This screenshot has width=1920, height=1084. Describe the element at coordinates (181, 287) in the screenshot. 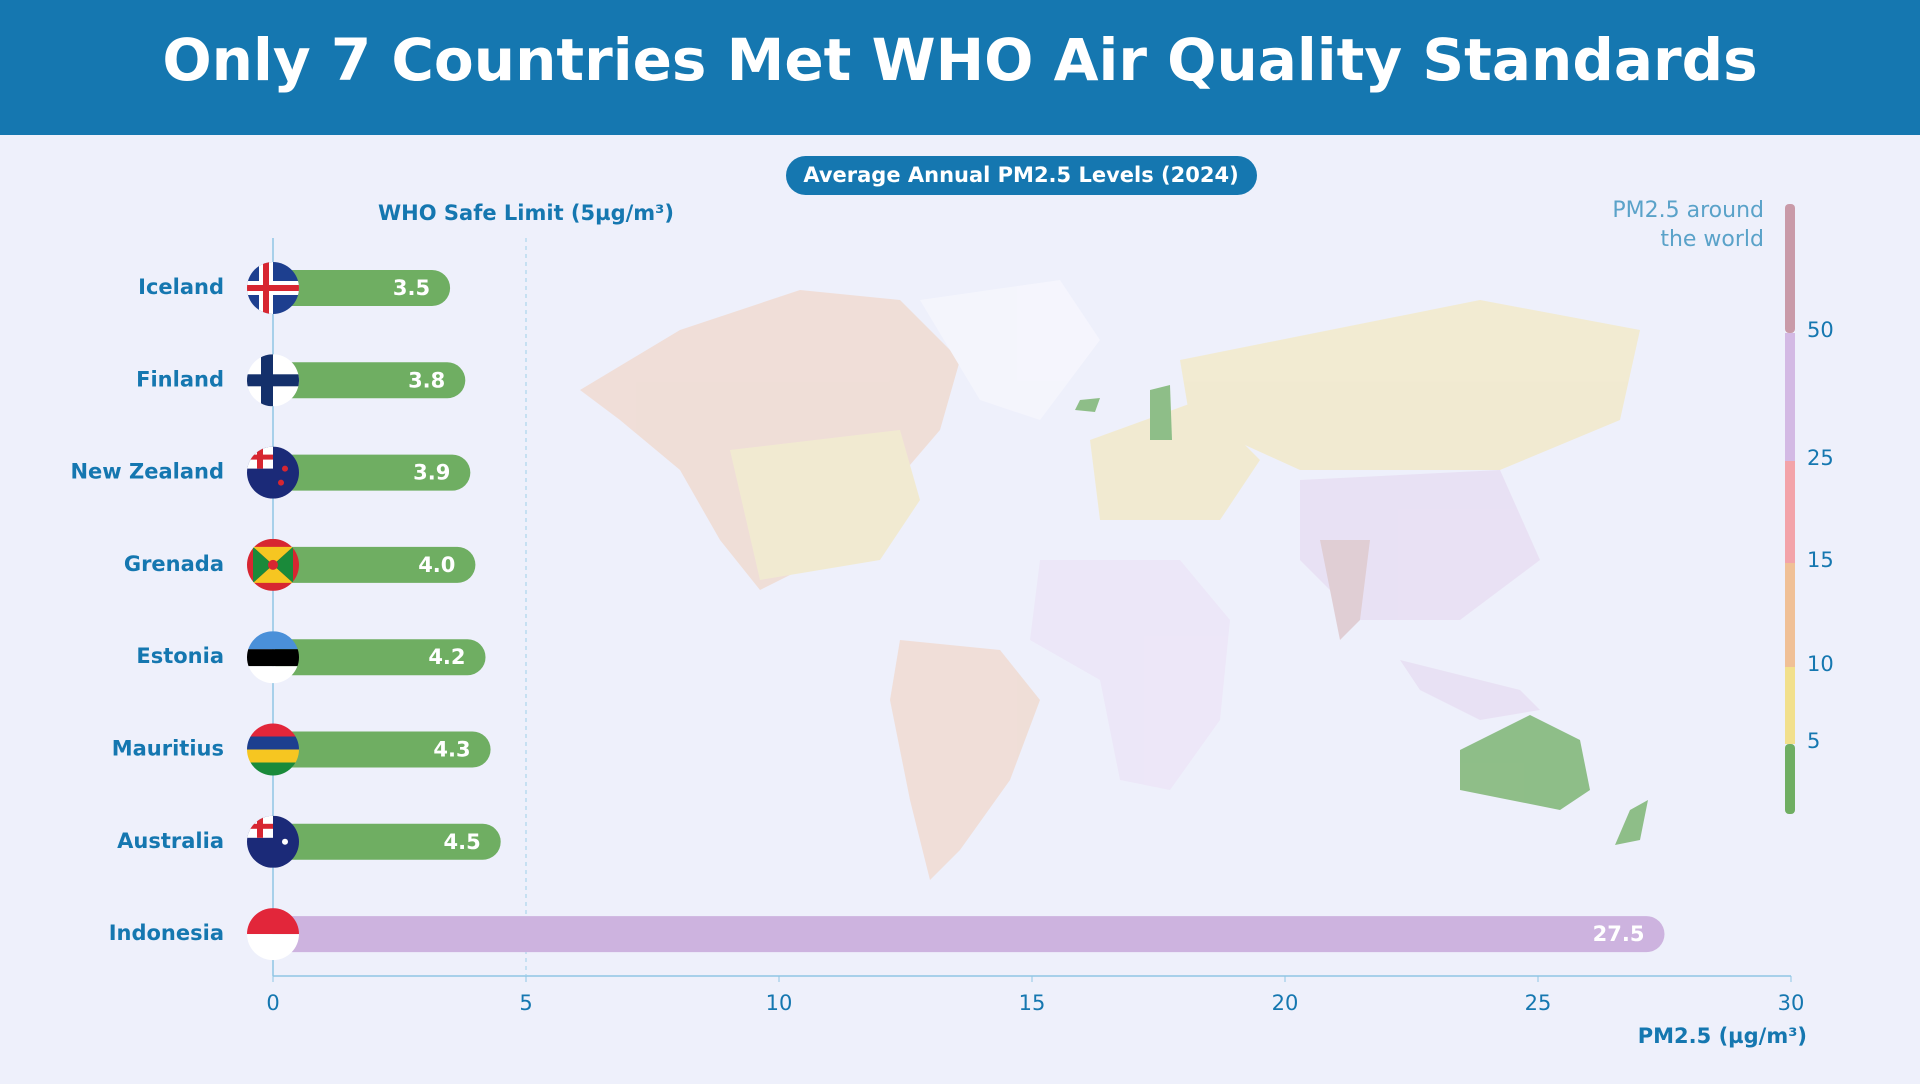

I see `category-label: Iceland` at that location.